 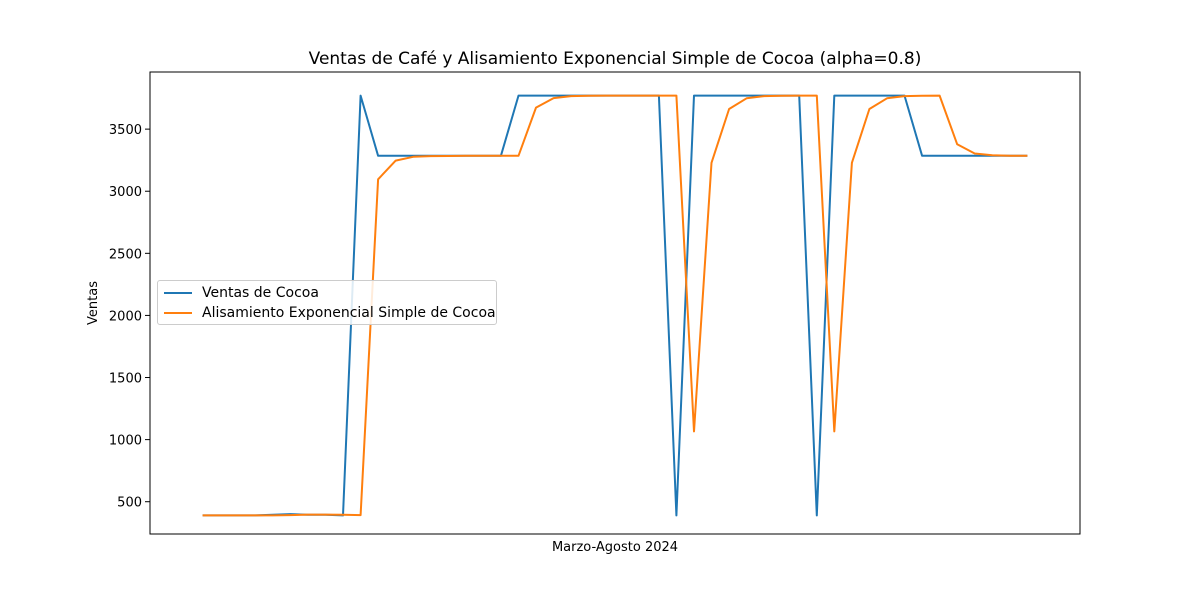 I want to click on y-tick-label: 3500, so click(x=125, y=130).